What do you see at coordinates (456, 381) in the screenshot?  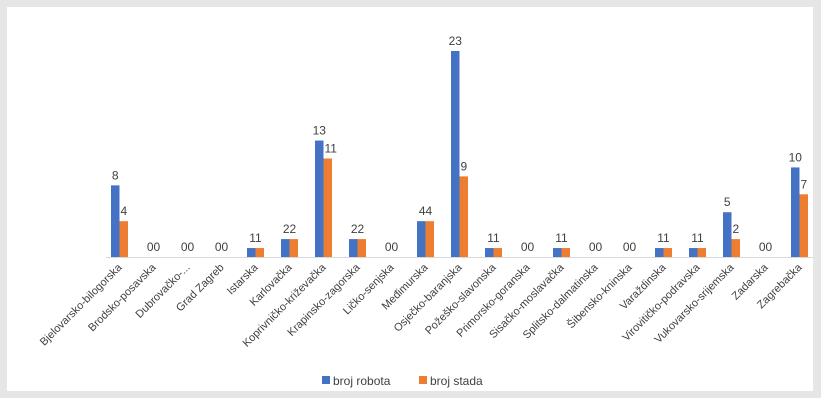 I see `legend-label-broj-stada: broj stada` at bounding box center [456, 381].